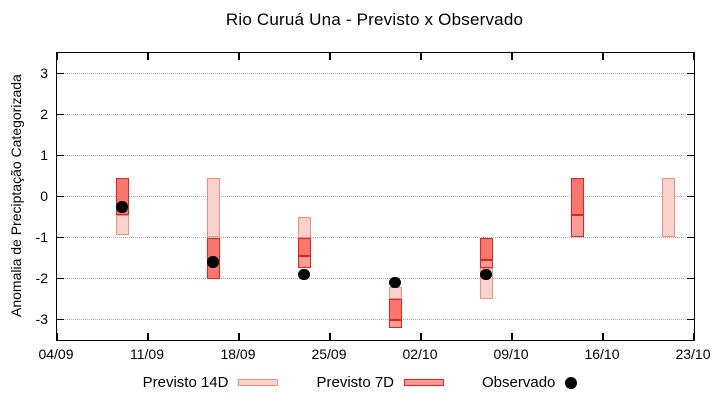  I want to click on previsto-7d-swatch, so click(424, 382).